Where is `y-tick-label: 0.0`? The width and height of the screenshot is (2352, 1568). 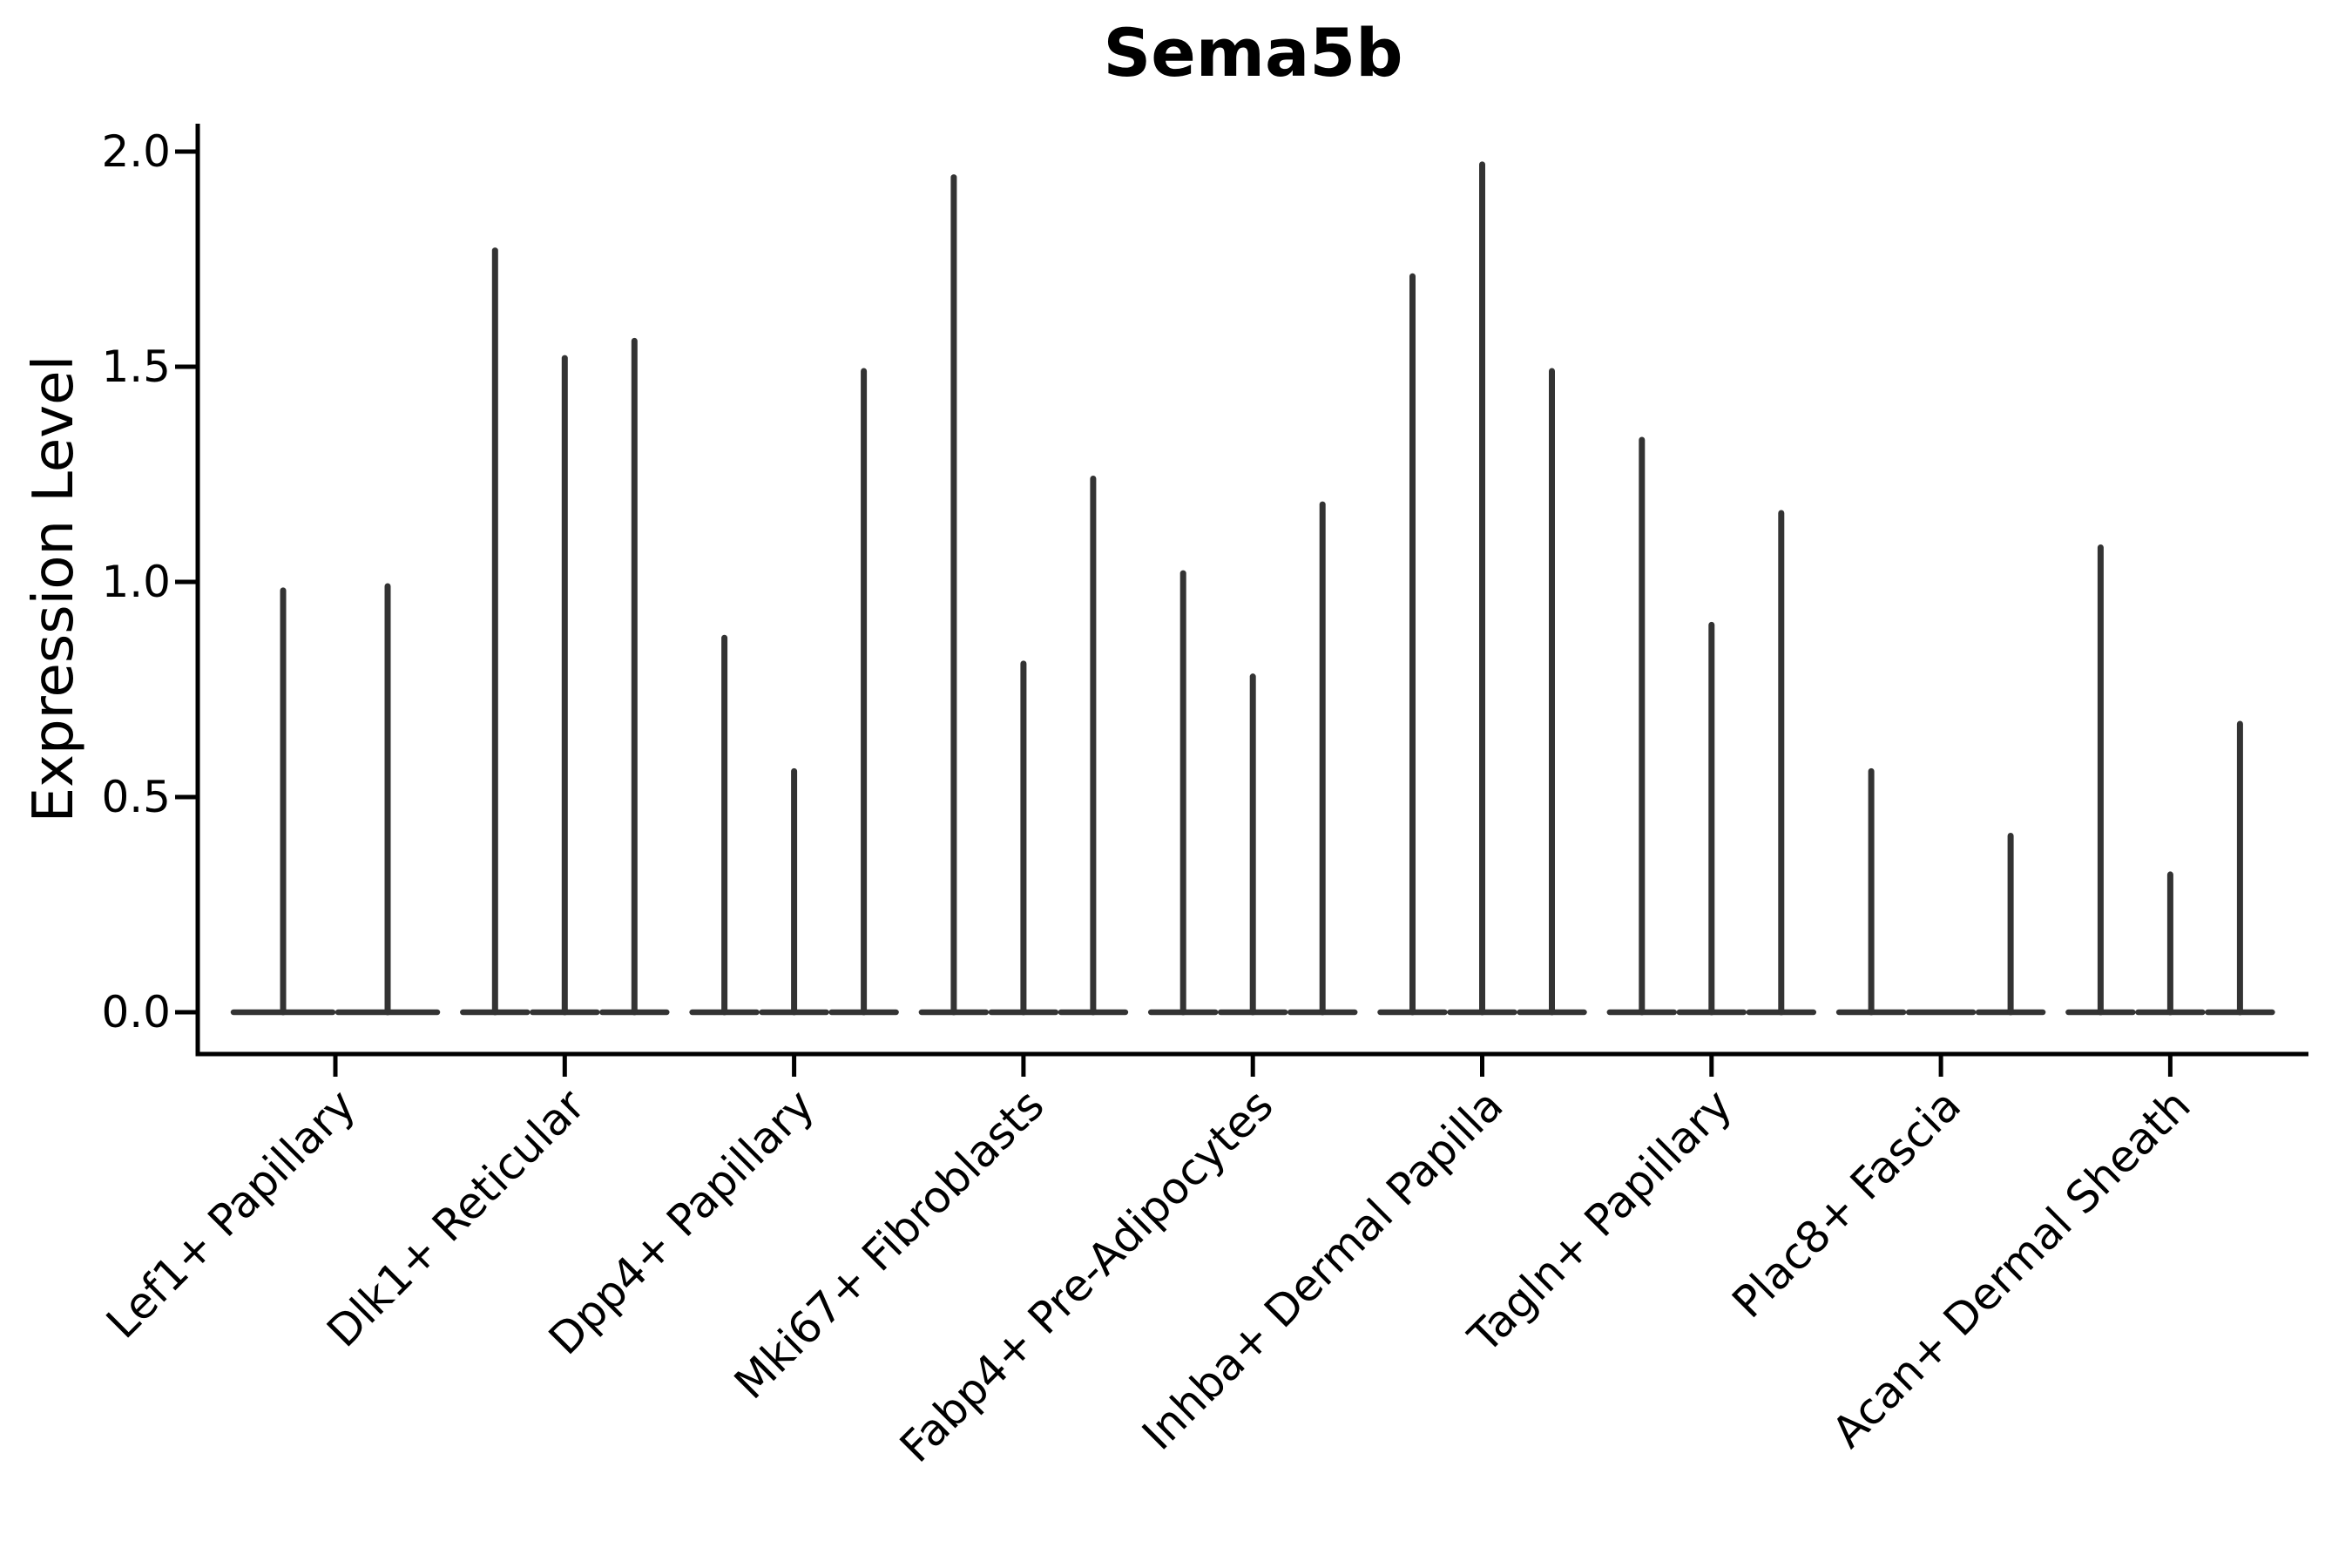
y-tick-label: 0.0 is located at coordinates (136, 1012).